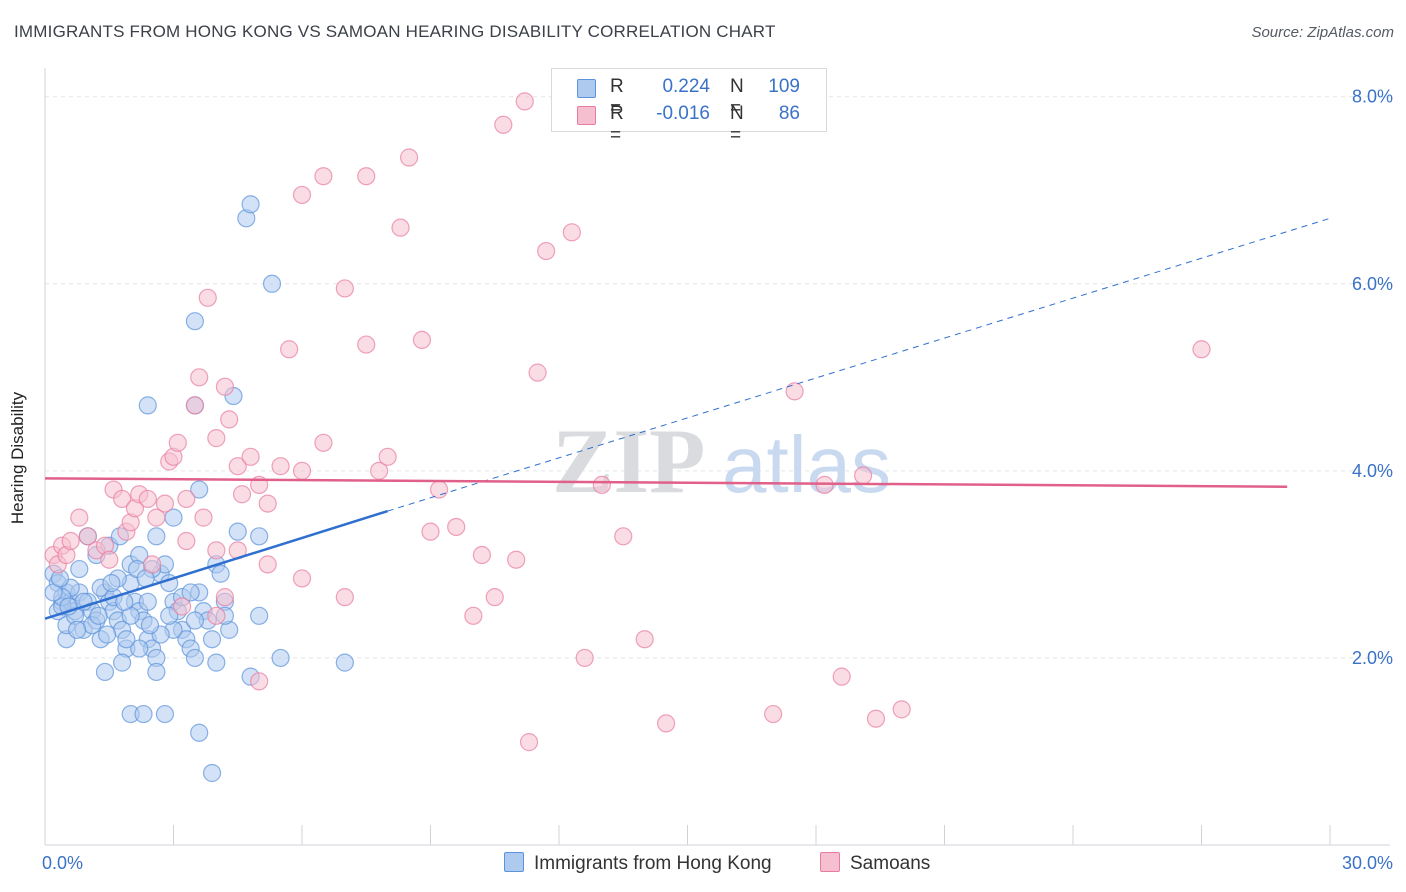  I want to click on y-tick-label: 4.0%, so click(1372, 471).